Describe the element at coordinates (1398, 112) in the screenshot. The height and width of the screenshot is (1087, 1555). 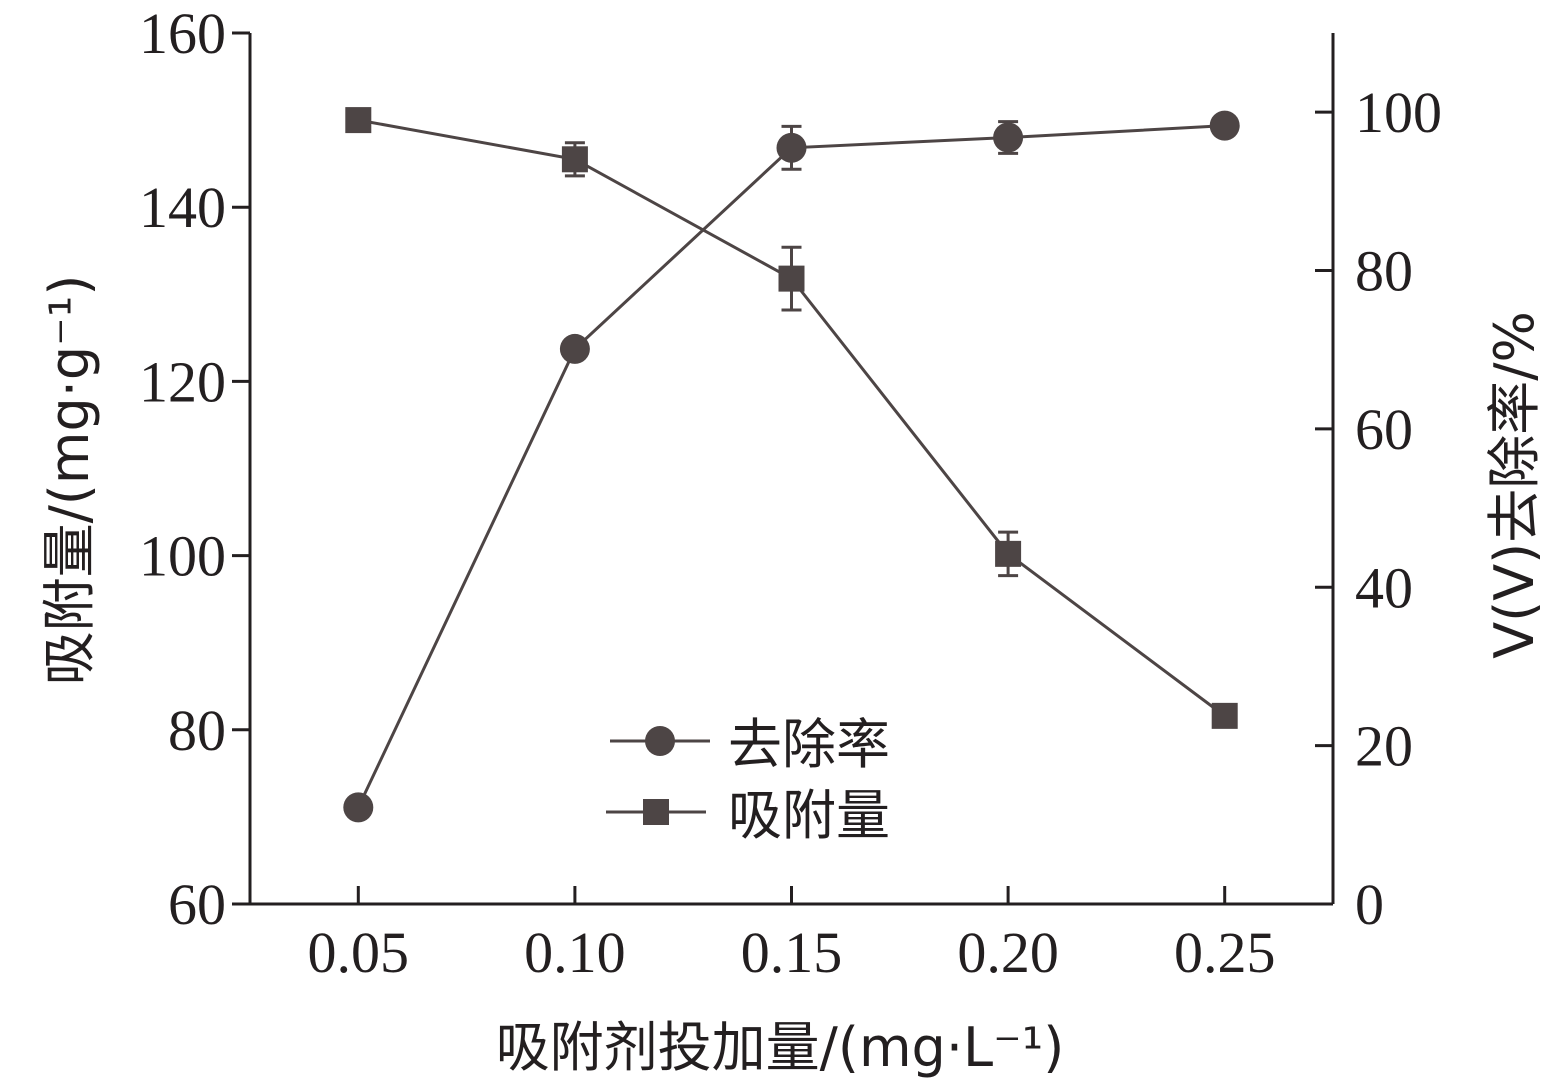
I see `right-y-tick-label: 100` at that location.